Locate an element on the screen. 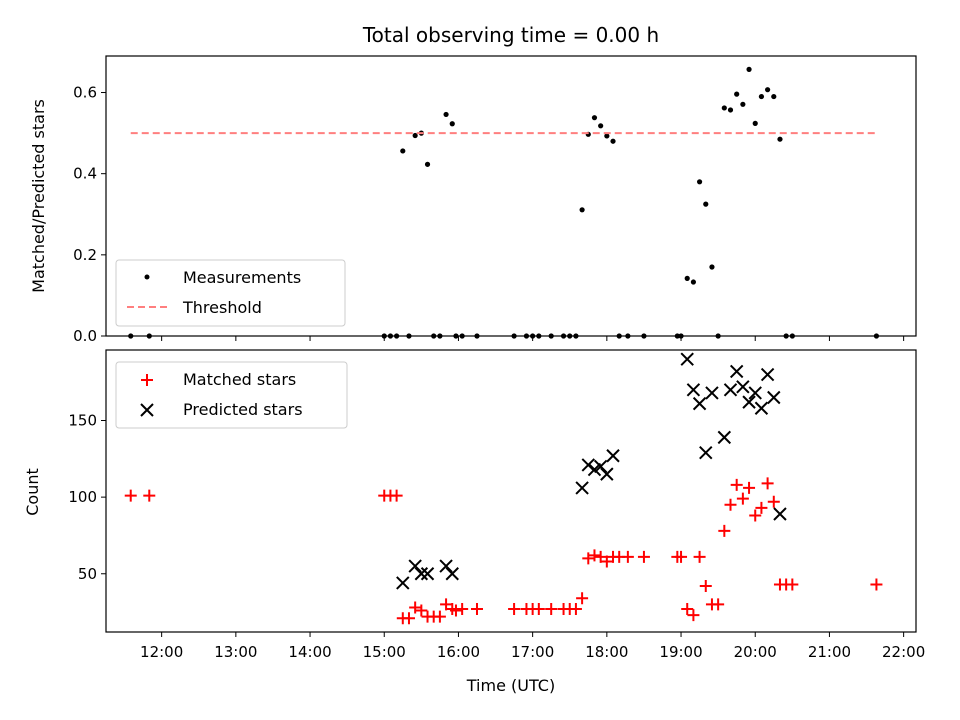 This screenshot has width=960, height=720. y-tick-label: 100 is located at coordinates (82, 497).